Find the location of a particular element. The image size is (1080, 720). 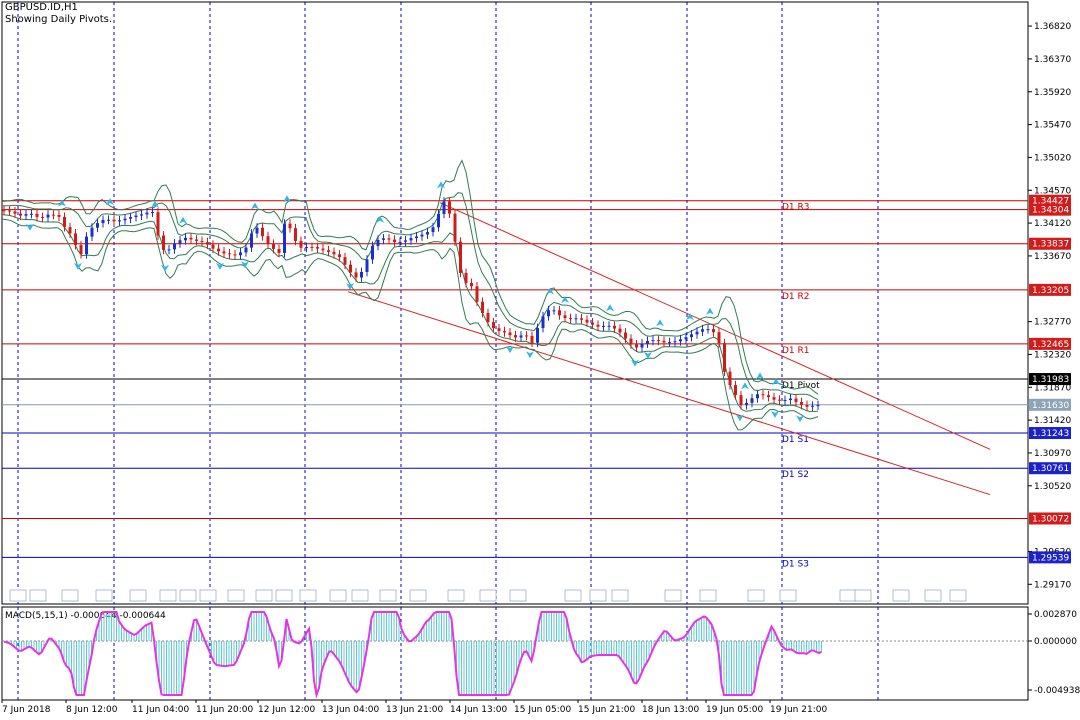

price-tag-label: 1.31243 is located at coordinates (1050, 434).